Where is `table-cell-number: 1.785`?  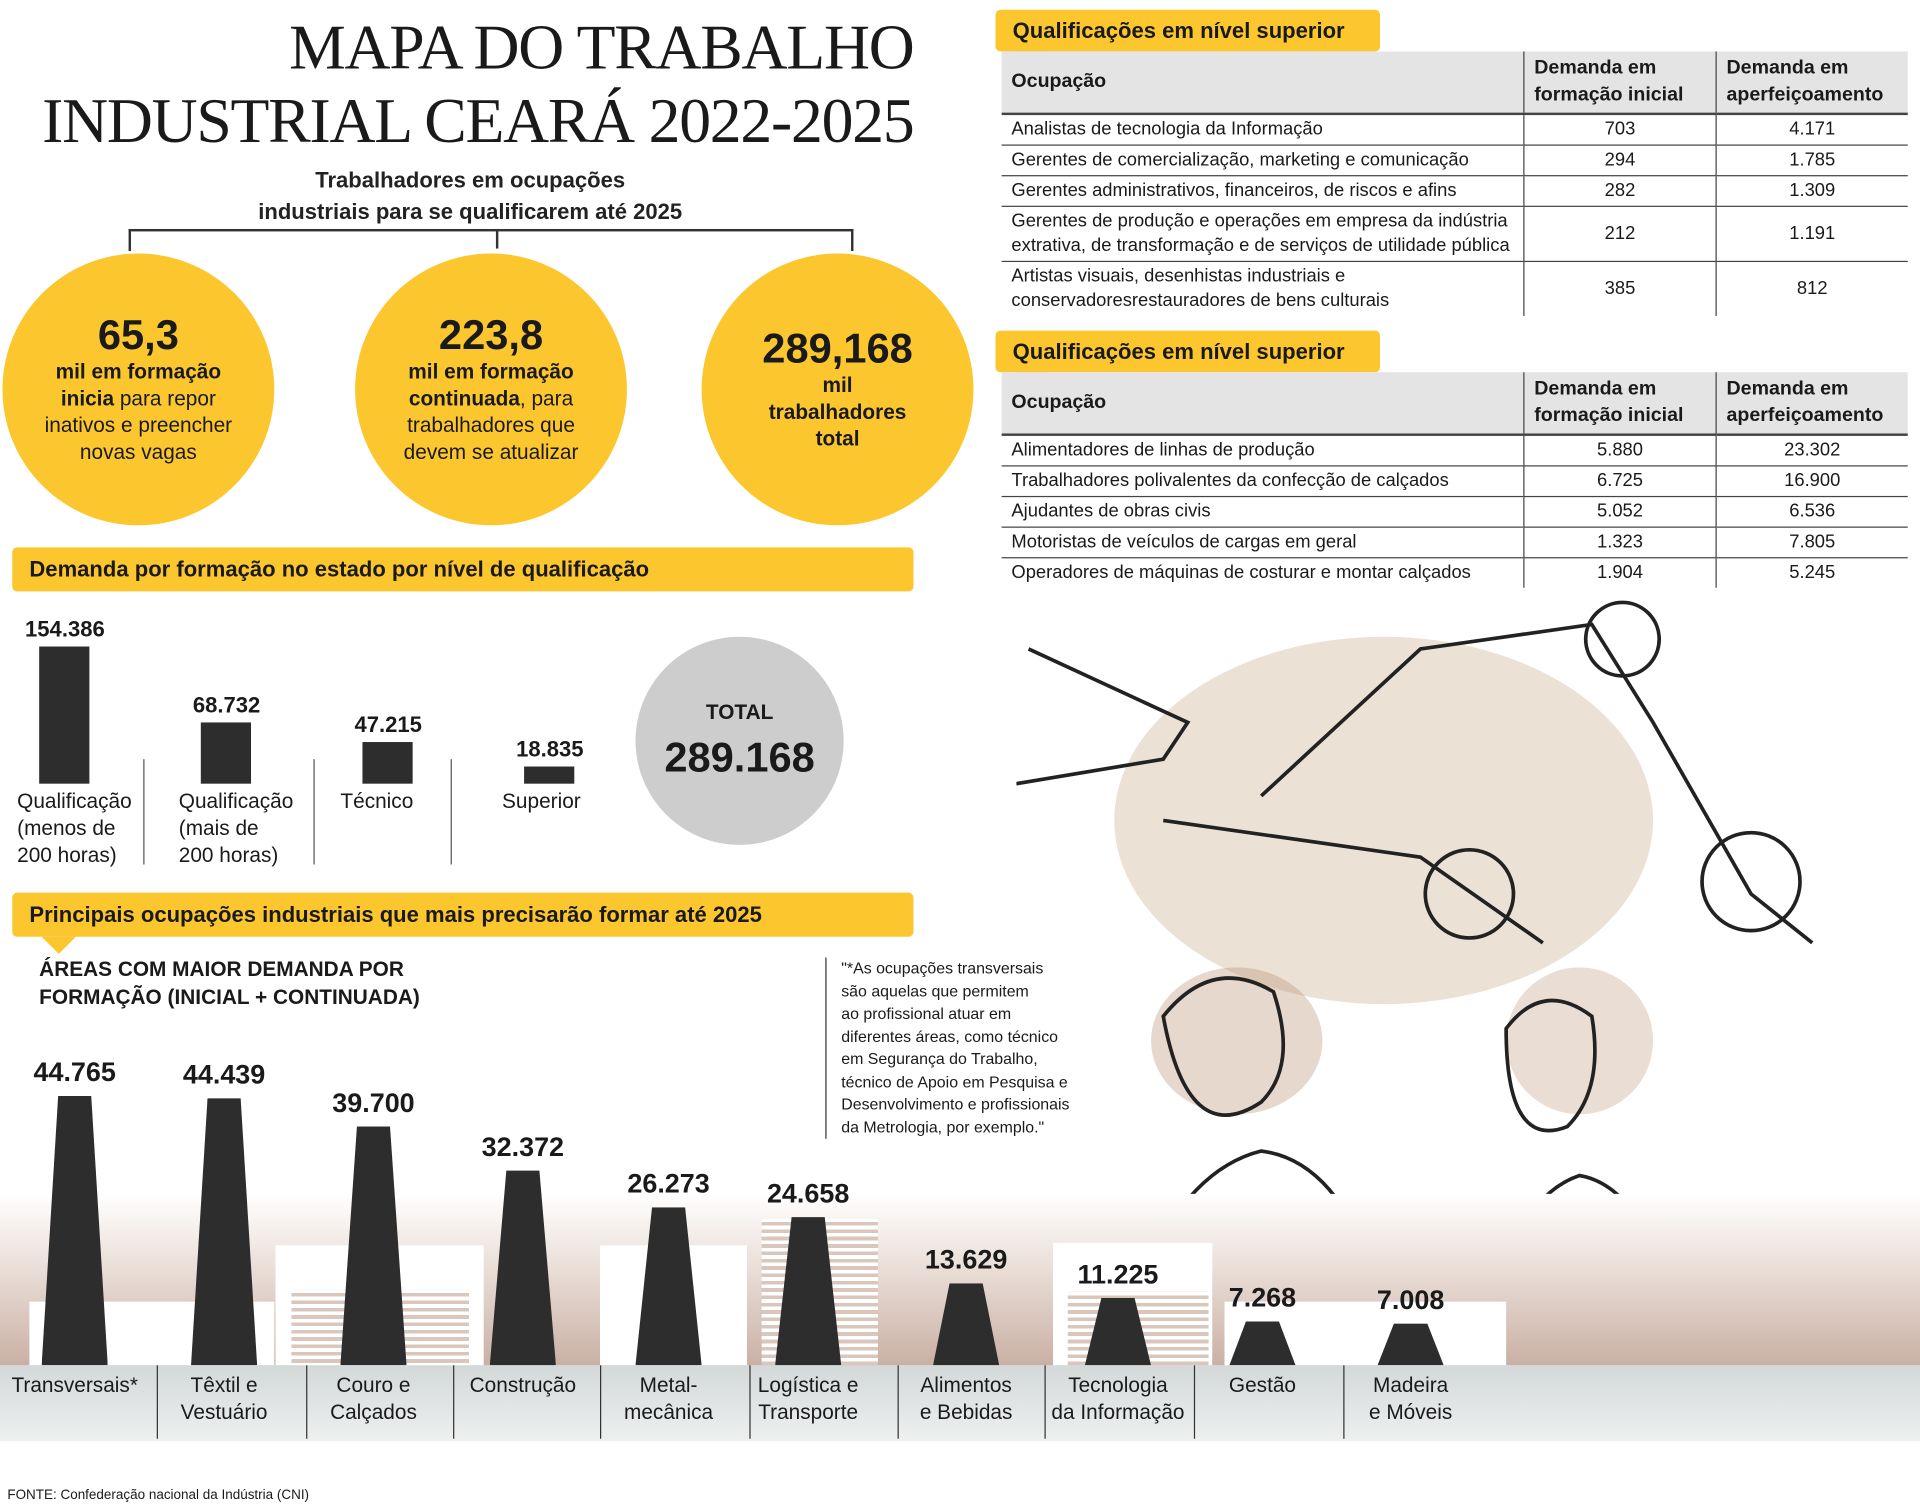
table-cell-number: 1.785 is located at coordinates (1811, 160).